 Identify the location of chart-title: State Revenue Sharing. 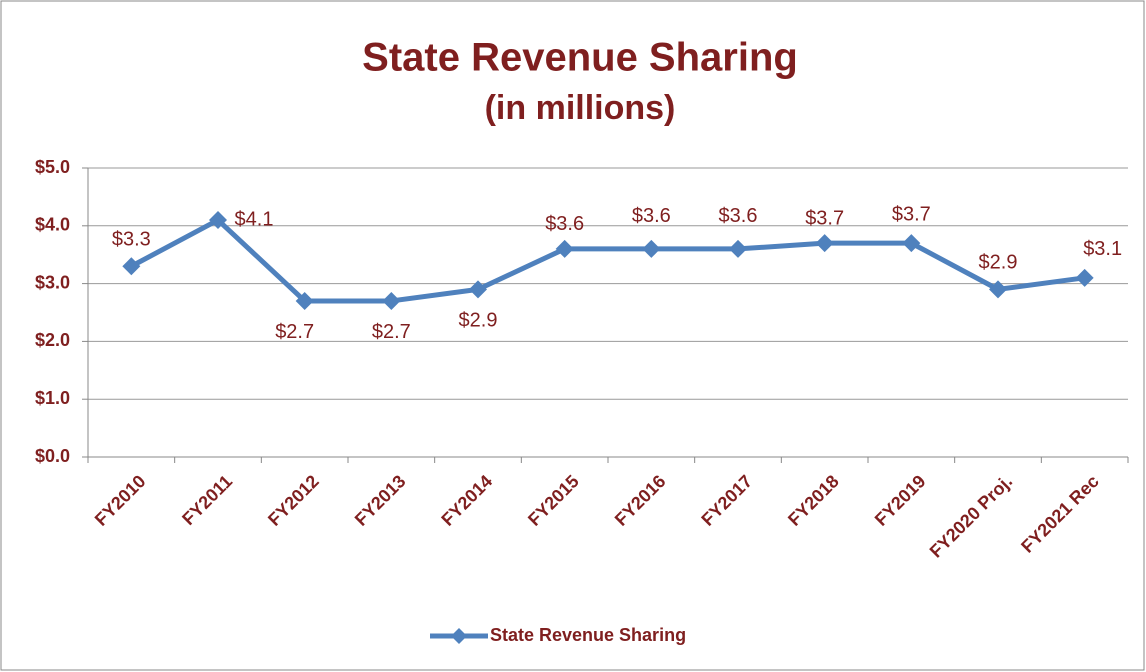
(580, 58).